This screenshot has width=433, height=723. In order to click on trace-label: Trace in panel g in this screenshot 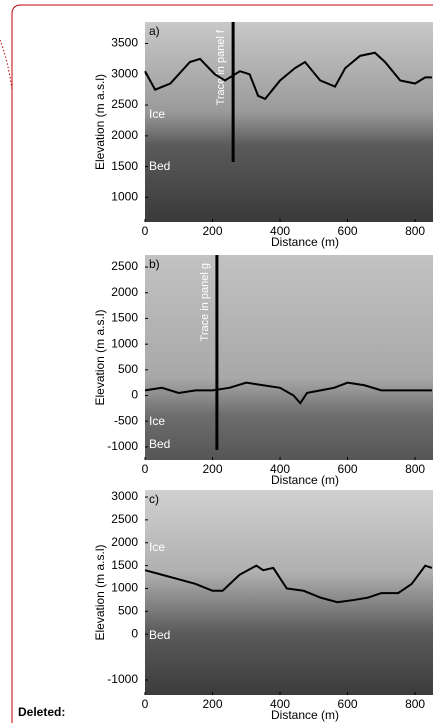, I will do `click(205, 302)`.